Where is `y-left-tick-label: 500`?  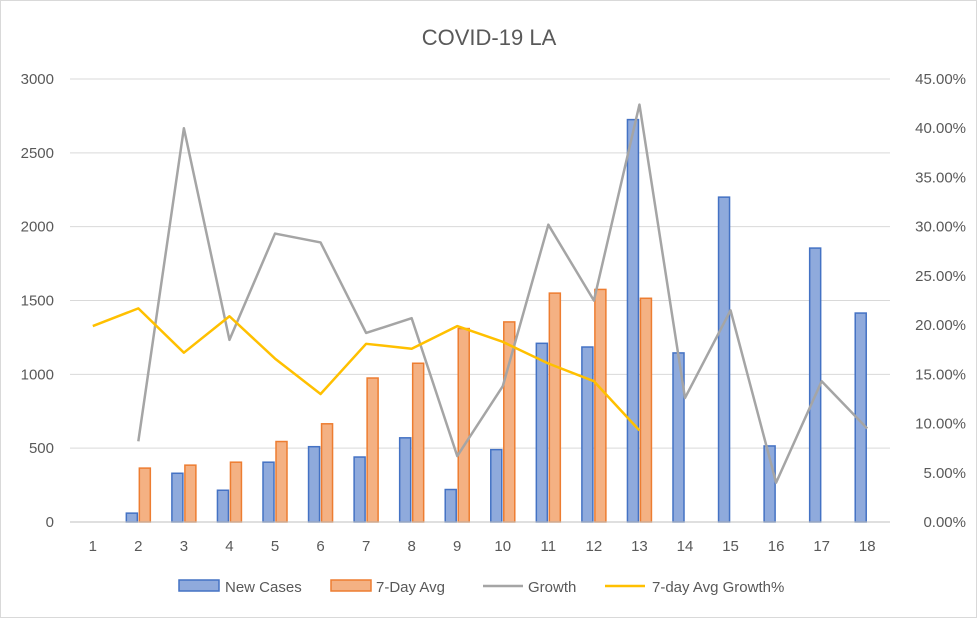
y-left-tick-label: 500 is located at coordinates (41, 448).